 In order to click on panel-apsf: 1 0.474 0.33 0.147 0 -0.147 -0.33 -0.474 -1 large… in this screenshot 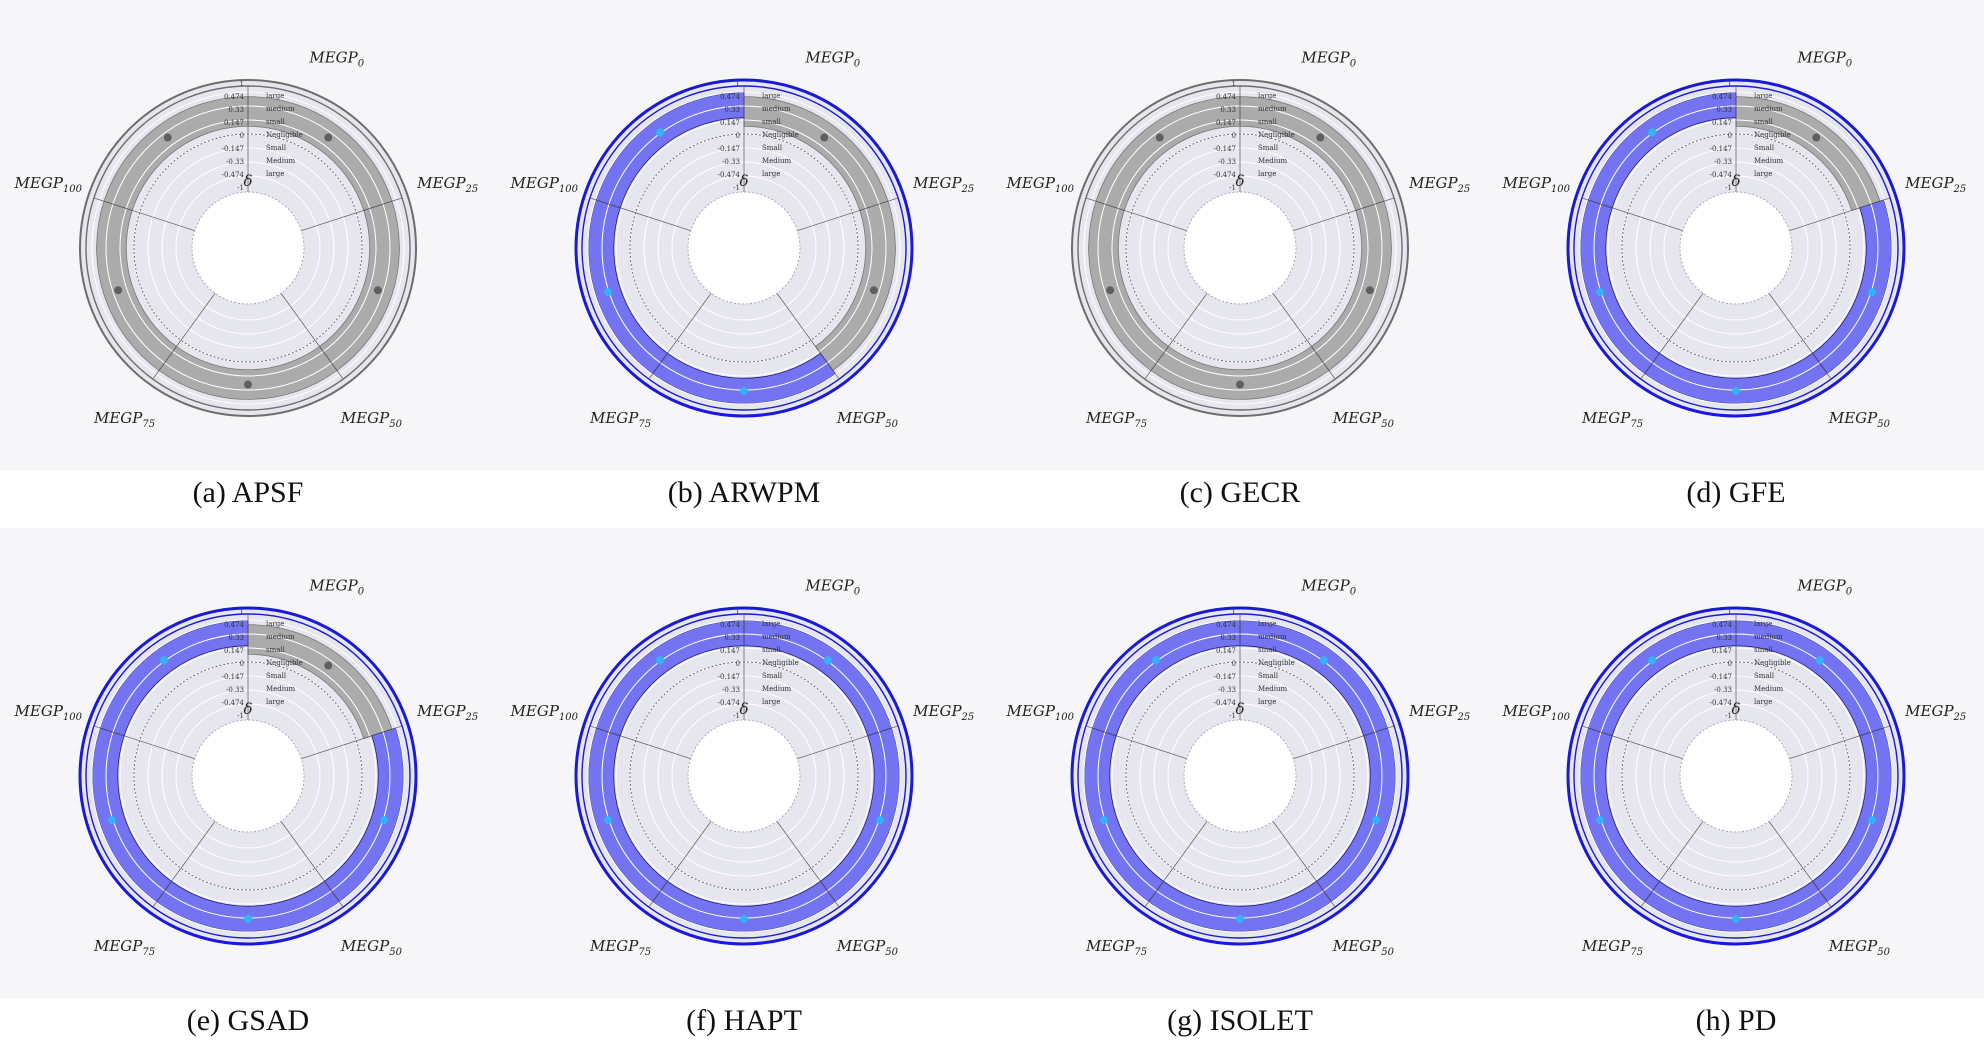, I will do `click(248, 264)`.